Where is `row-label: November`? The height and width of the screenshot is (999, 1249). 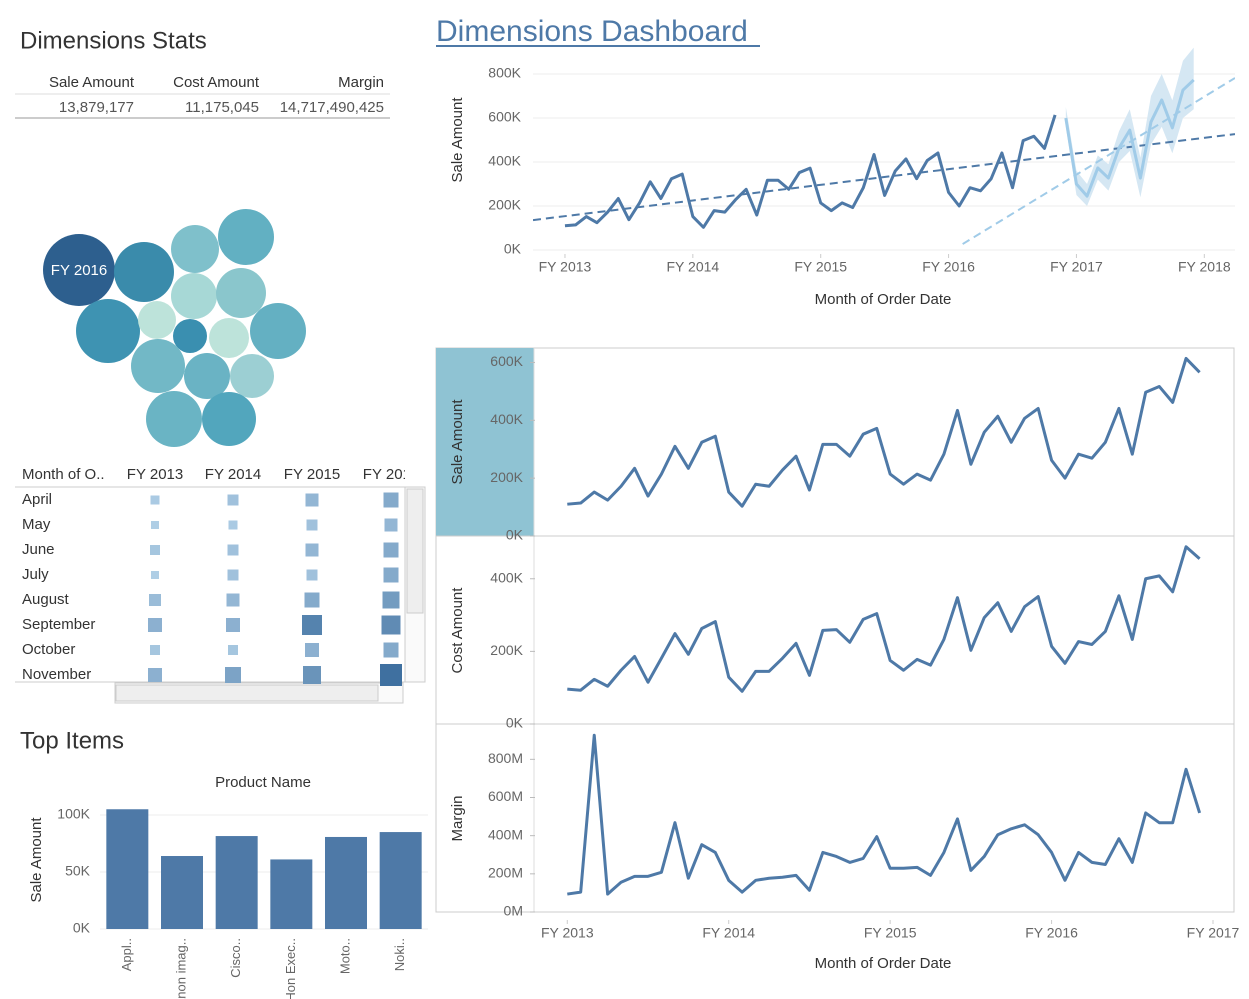 row-label: November is located at coordinates (56, 674).